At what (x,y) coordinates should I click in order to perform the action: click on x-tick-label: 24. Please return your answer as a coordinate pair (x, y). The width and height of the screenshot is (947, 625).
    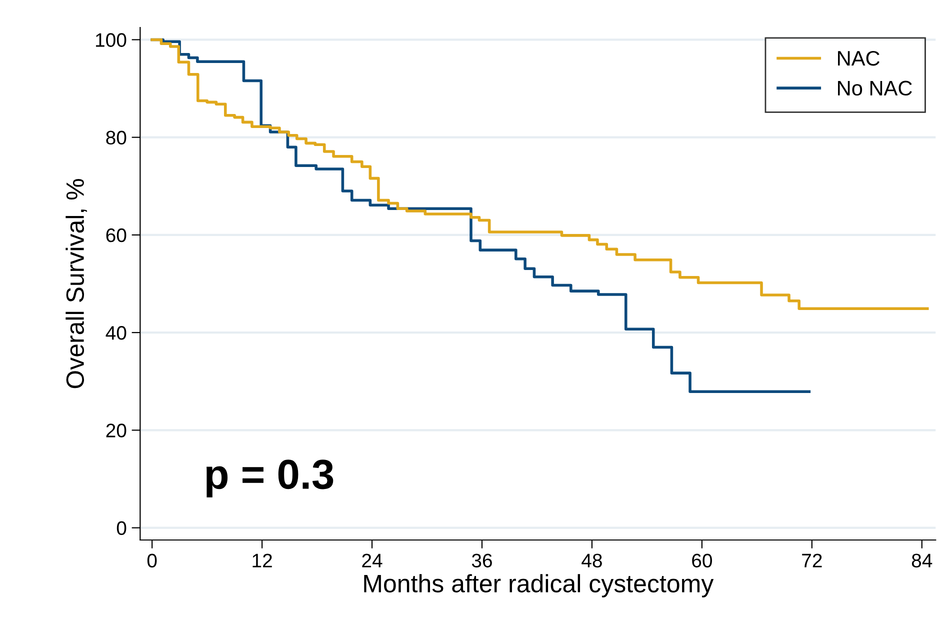
    Looking at the image, I should click on (372, 561).